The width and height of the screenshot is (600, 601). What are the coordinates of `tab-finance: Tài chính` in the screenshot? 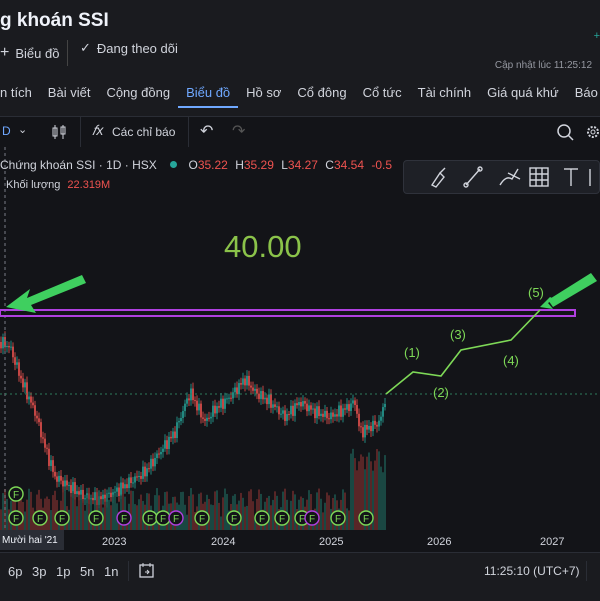 It's located at (444, 92).